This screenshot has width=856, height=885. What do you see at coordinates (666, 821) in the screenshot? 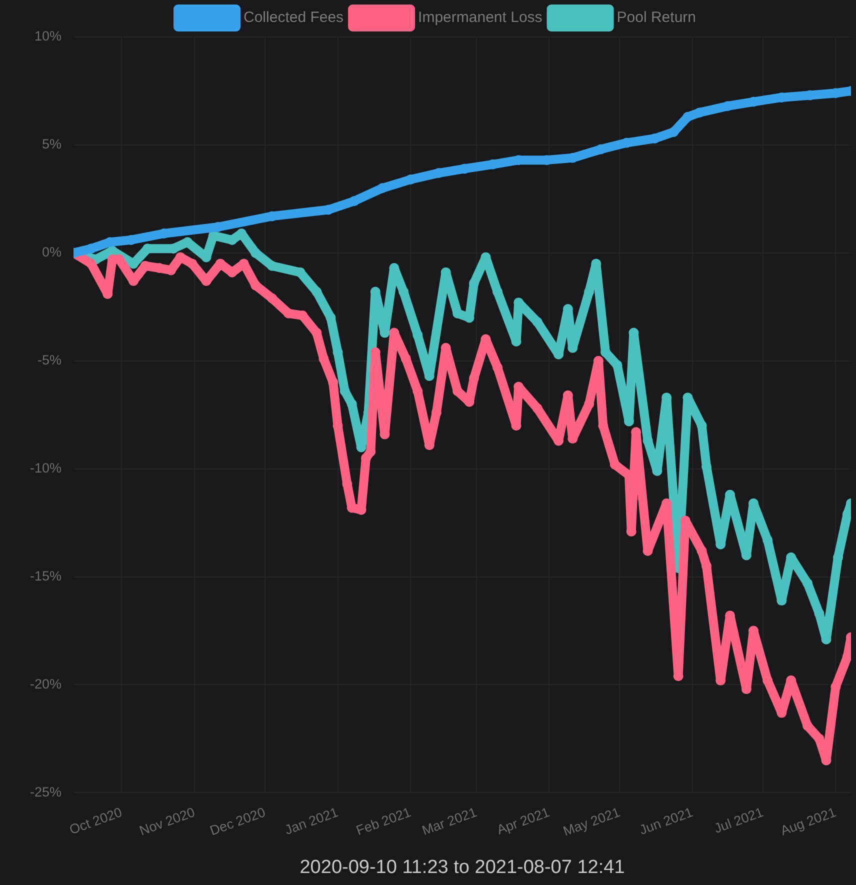
I see `x-tick-label: Jun 2021` at bounding box center [666, 821].